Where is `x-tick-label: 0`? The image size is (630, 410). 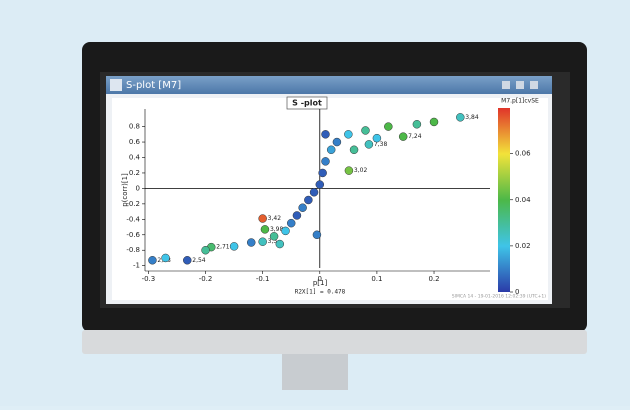 x-tick-label: 0 is located at coordinates (320, 279).